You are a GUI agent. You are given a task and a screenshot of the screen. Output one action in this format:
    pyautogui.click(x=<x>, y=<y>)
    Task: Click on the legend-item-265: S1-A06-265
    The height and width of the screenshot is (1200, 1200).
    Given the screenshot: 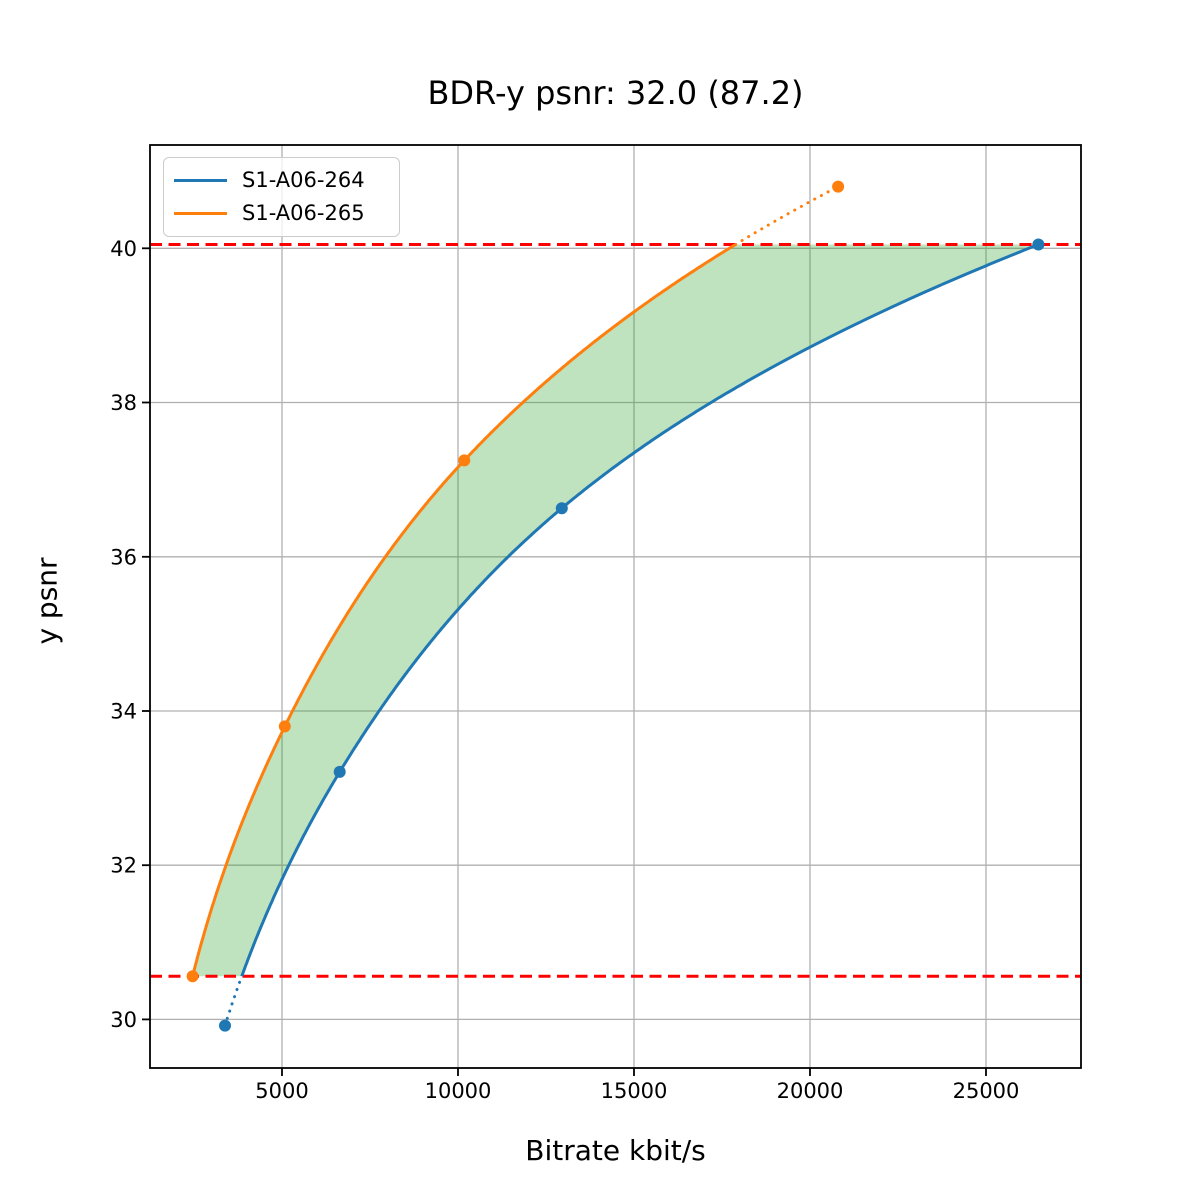 What is the action you would take?
    pyautogui.click(x=286, y=213)
    